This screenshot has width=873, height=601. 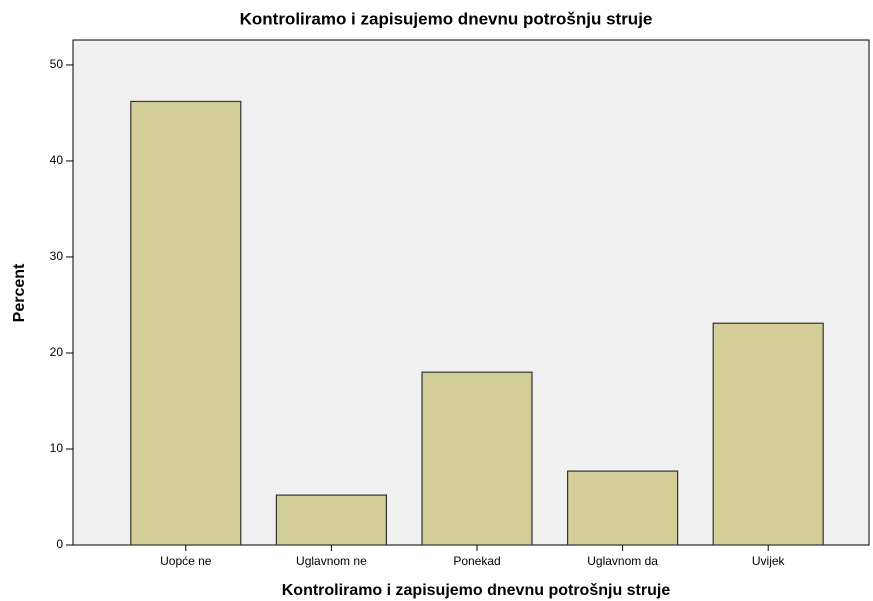 I want to click on y-tick-label: 40, so click(x=57, y=160).